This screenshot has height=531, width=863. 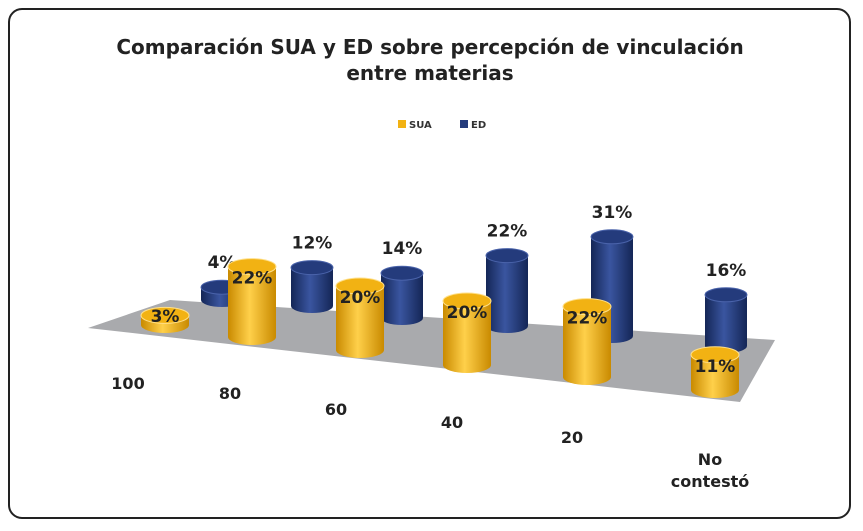 What do you see at coordinates (402, 249) in the screenshot?
I see `data-label: 14%` at bounding box center [402, 249].